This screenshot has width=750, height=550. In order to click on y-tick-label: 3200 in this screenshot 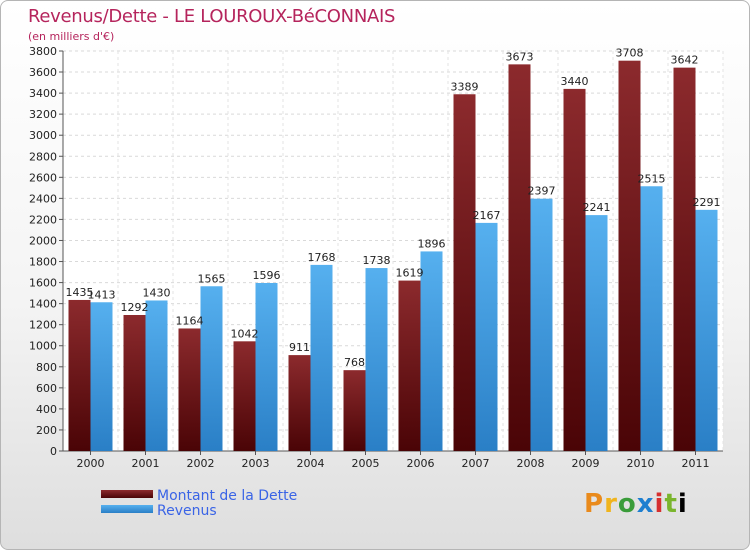, I will do `click(43, 114)`.